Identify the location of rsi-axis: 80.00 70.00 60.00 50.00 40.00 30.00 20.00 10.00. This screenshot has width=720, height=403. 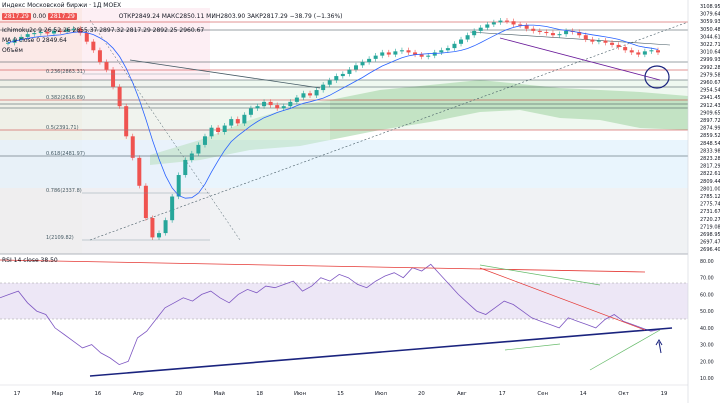
(707, 320).